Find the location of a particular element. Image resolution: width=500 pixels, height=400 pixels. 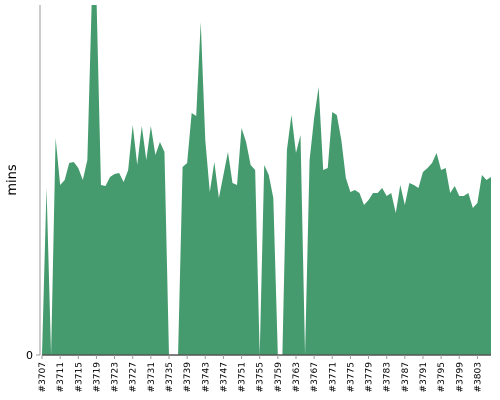

x-tick-label: #3731 is located at coordinates (152, 377).